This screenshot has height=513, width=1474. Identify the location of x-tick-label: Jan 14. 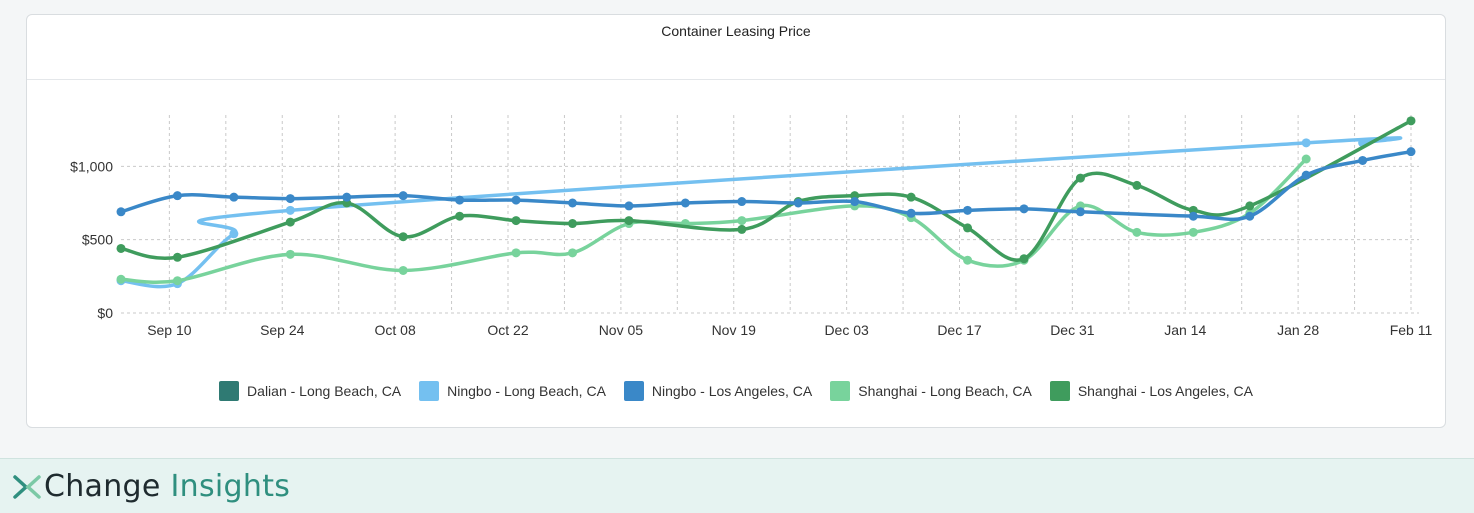
(1185, 330).